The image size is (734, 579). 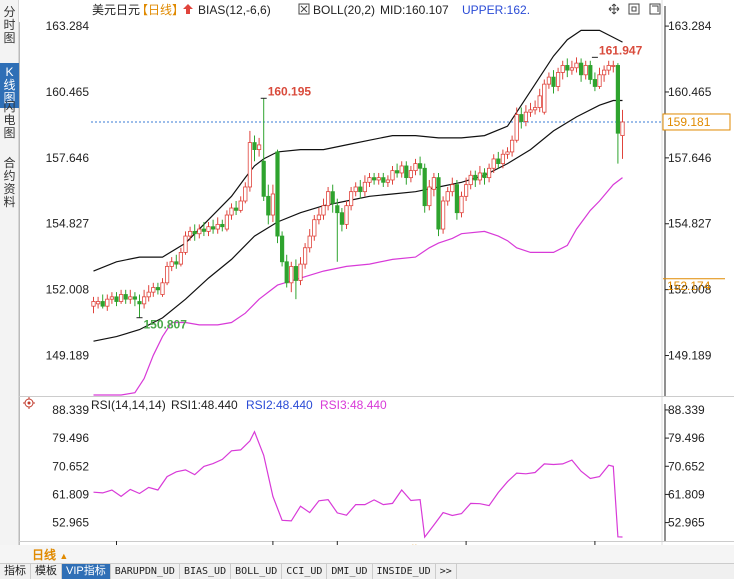 What do you see at coordinates (9, 182) in the screenshot?
I see `left-tab-4: 合约资料` at bounding box center [9, 182].